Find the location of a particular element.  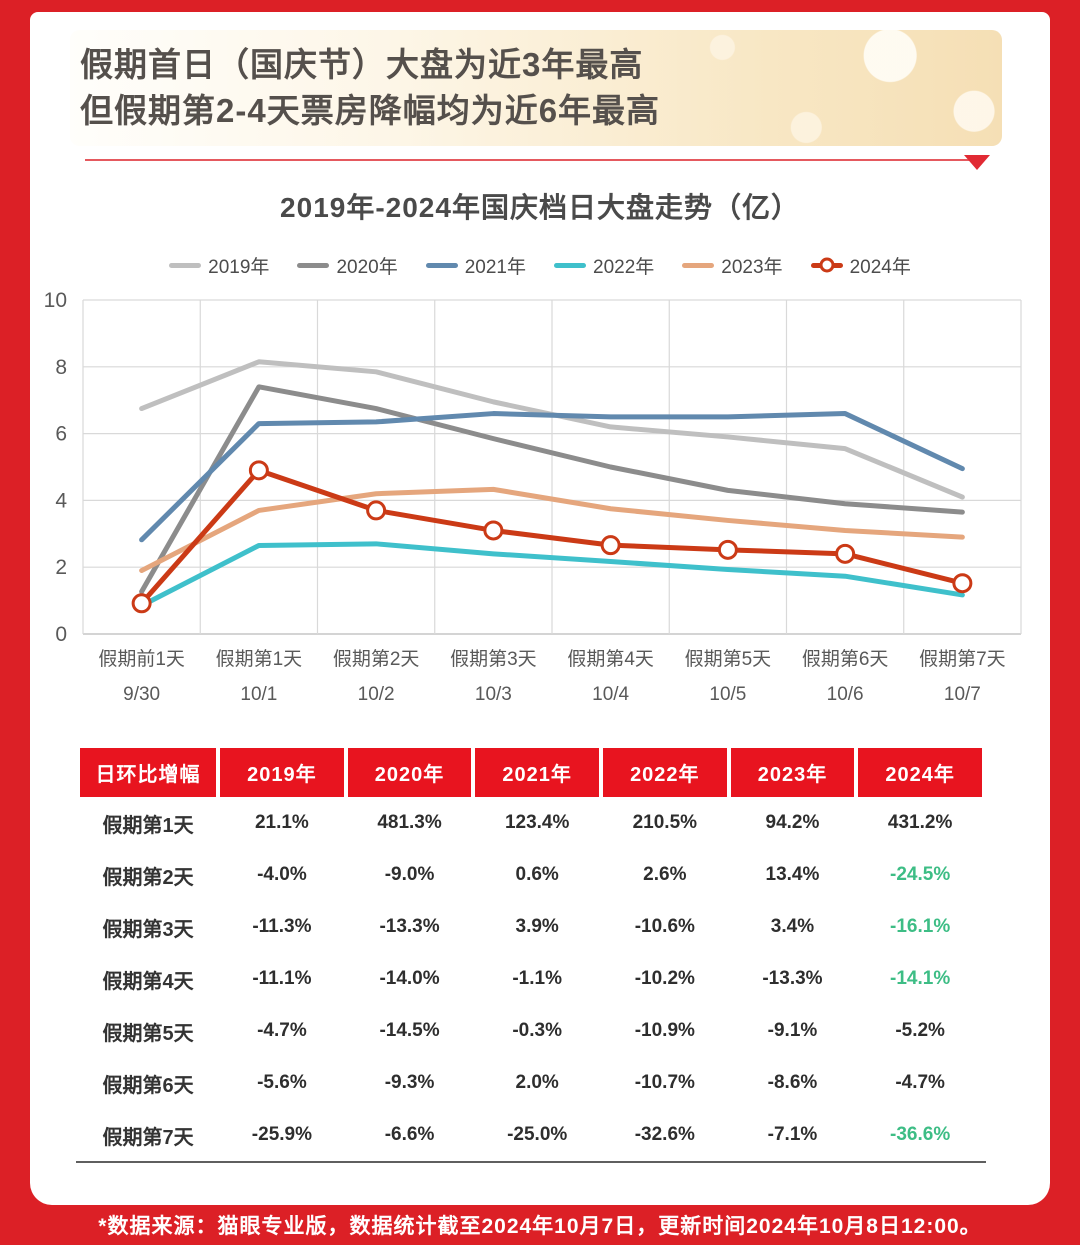

legend-label: 2021年 is located at coordinates (495, 267).